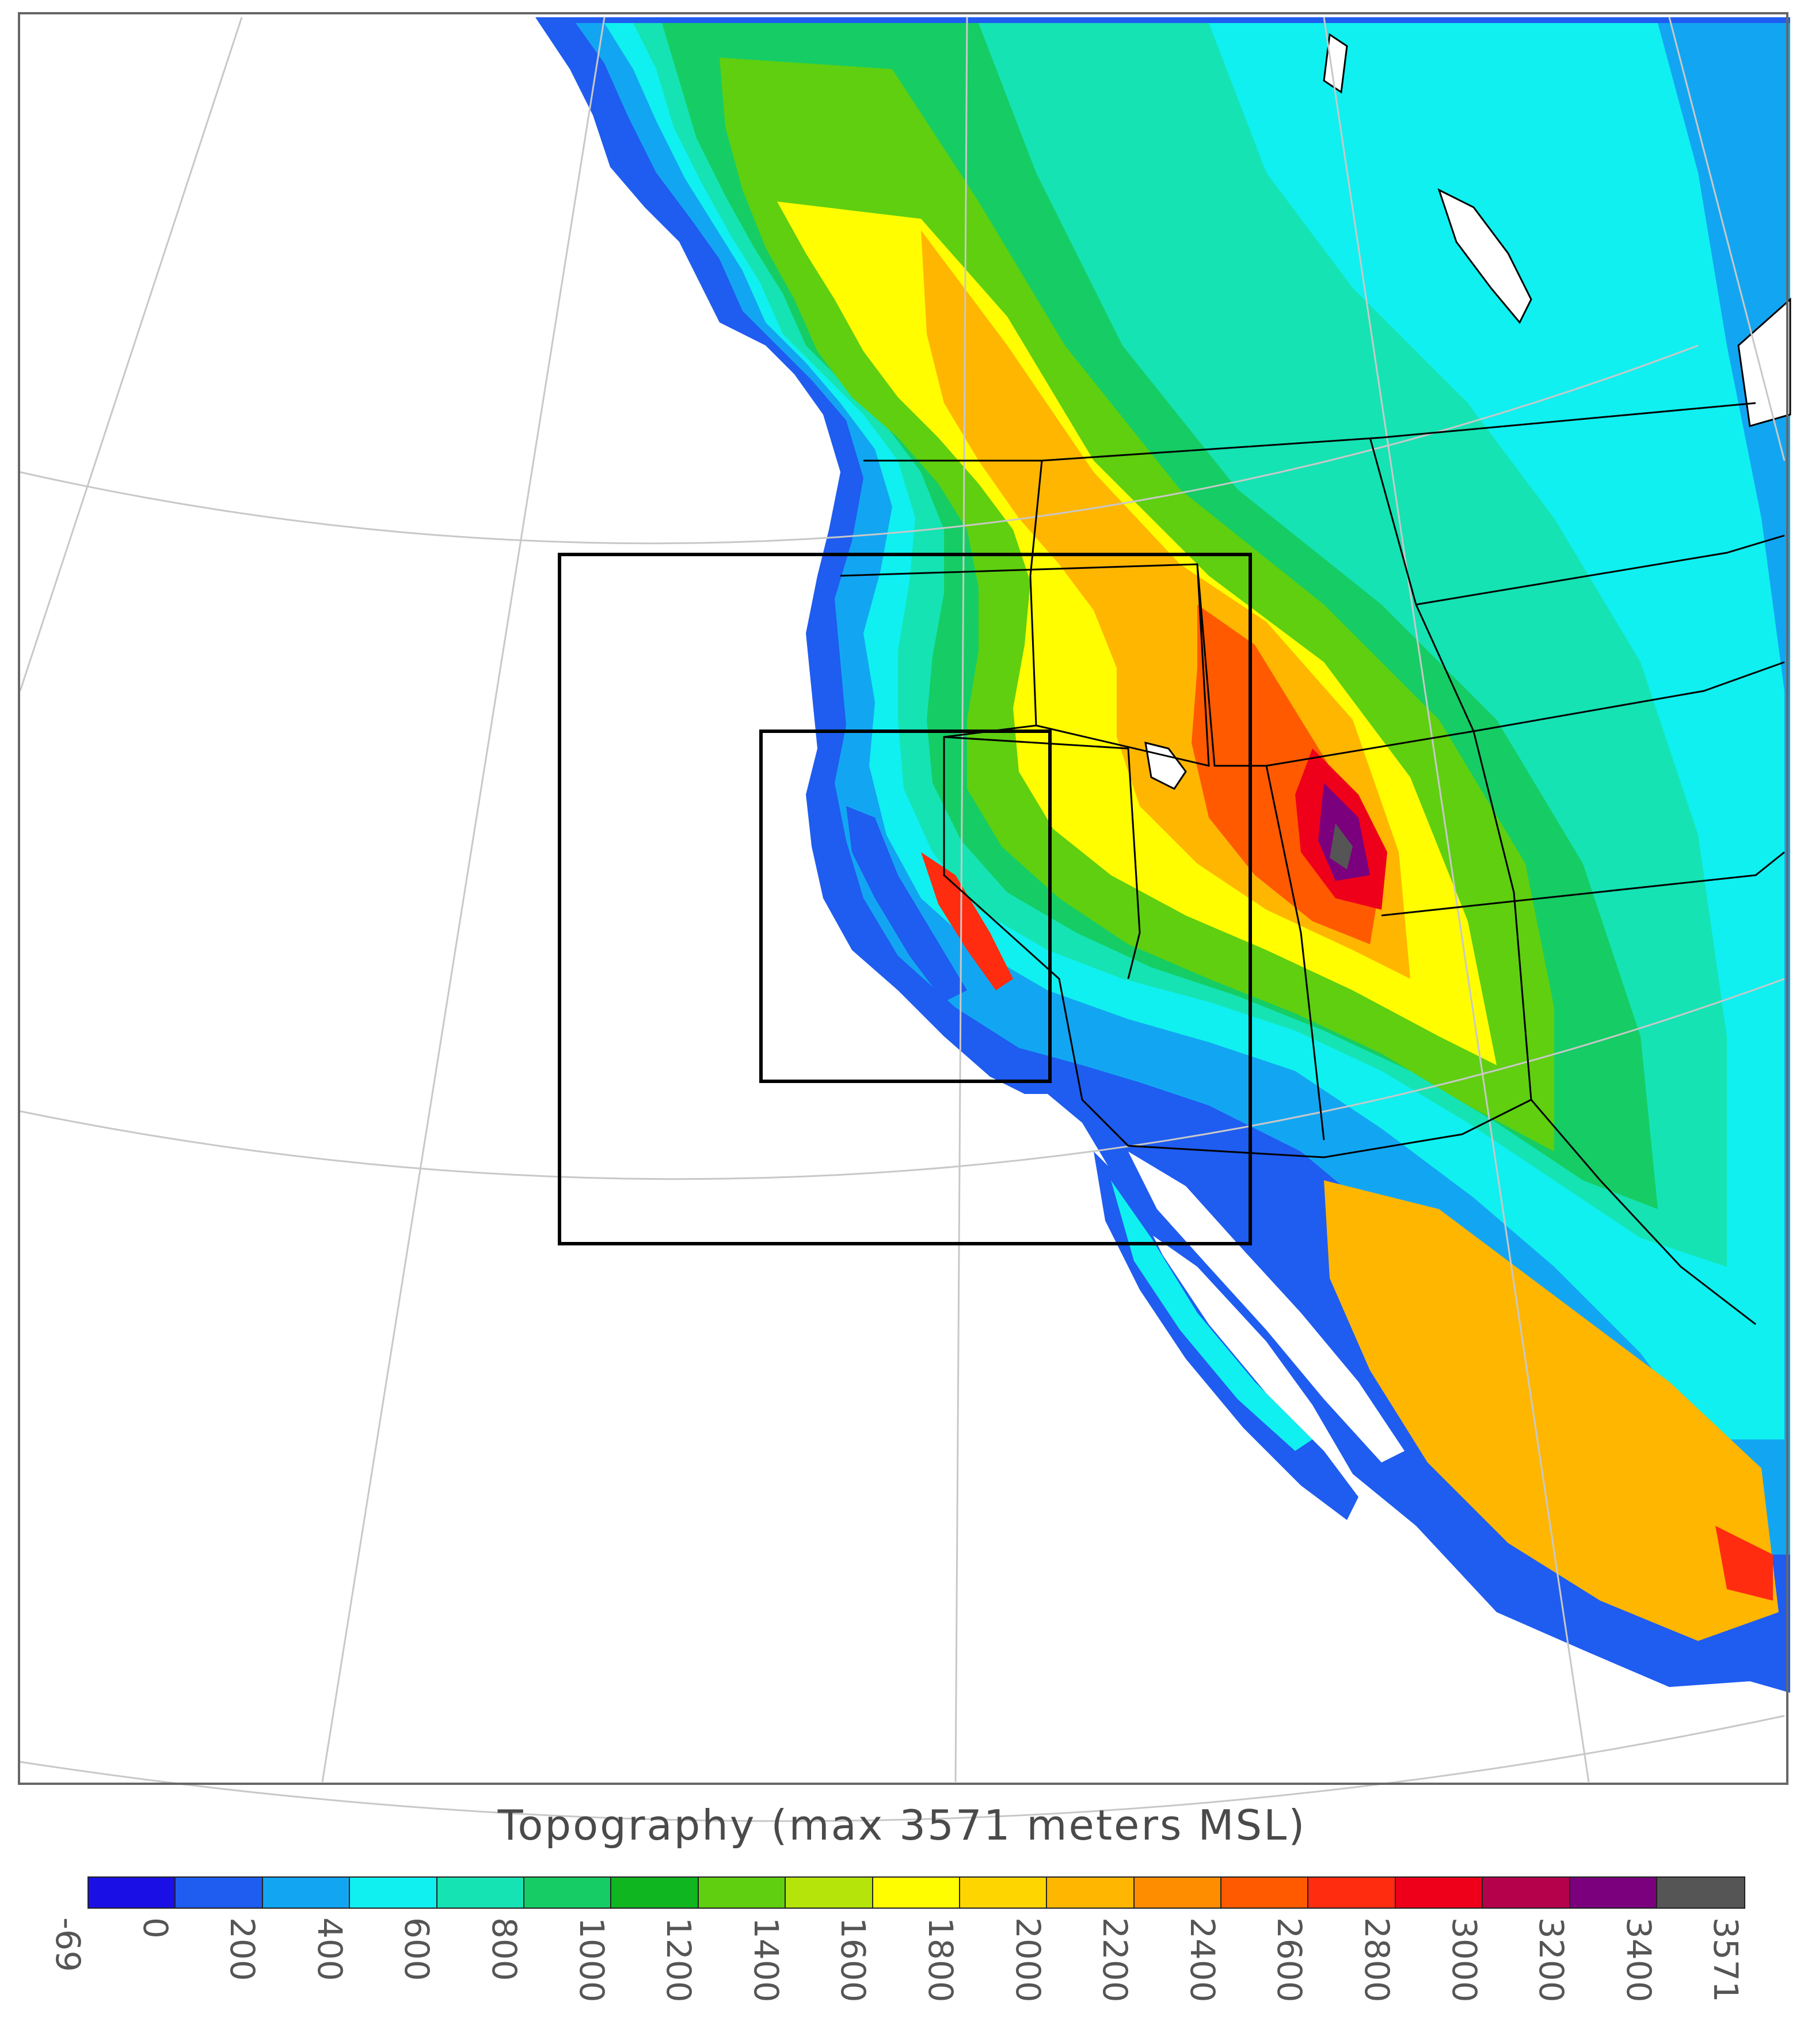 The image size is (1804, 2044). What do you see at coordinates (1464, 1960) in the screenshot?
I see `colorbar-tick-label: 3000` at bounding box center [1464, 1960].